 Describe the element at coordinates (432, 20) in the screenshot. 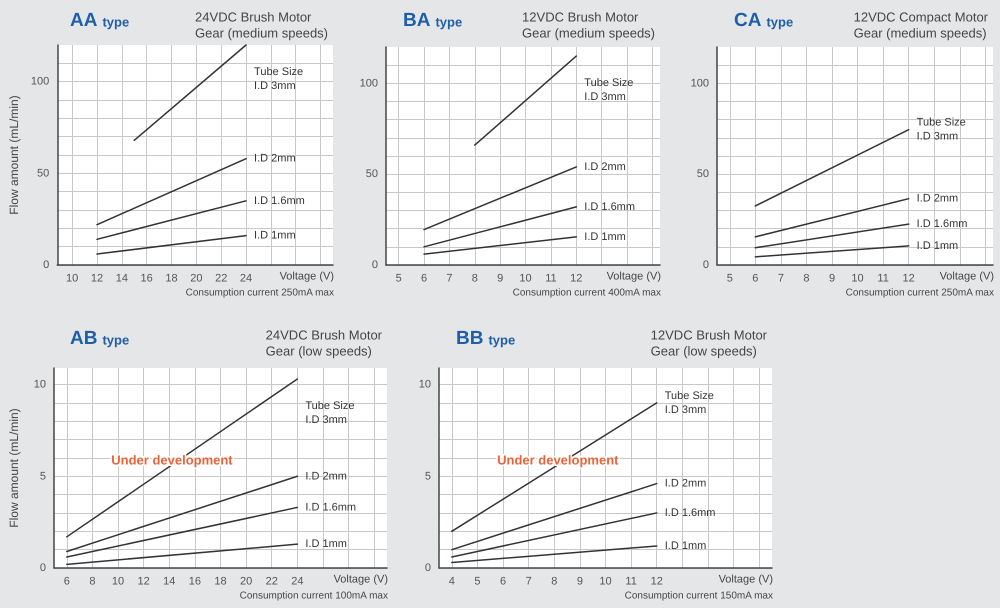

I see `chart-title: BA type` at that location.